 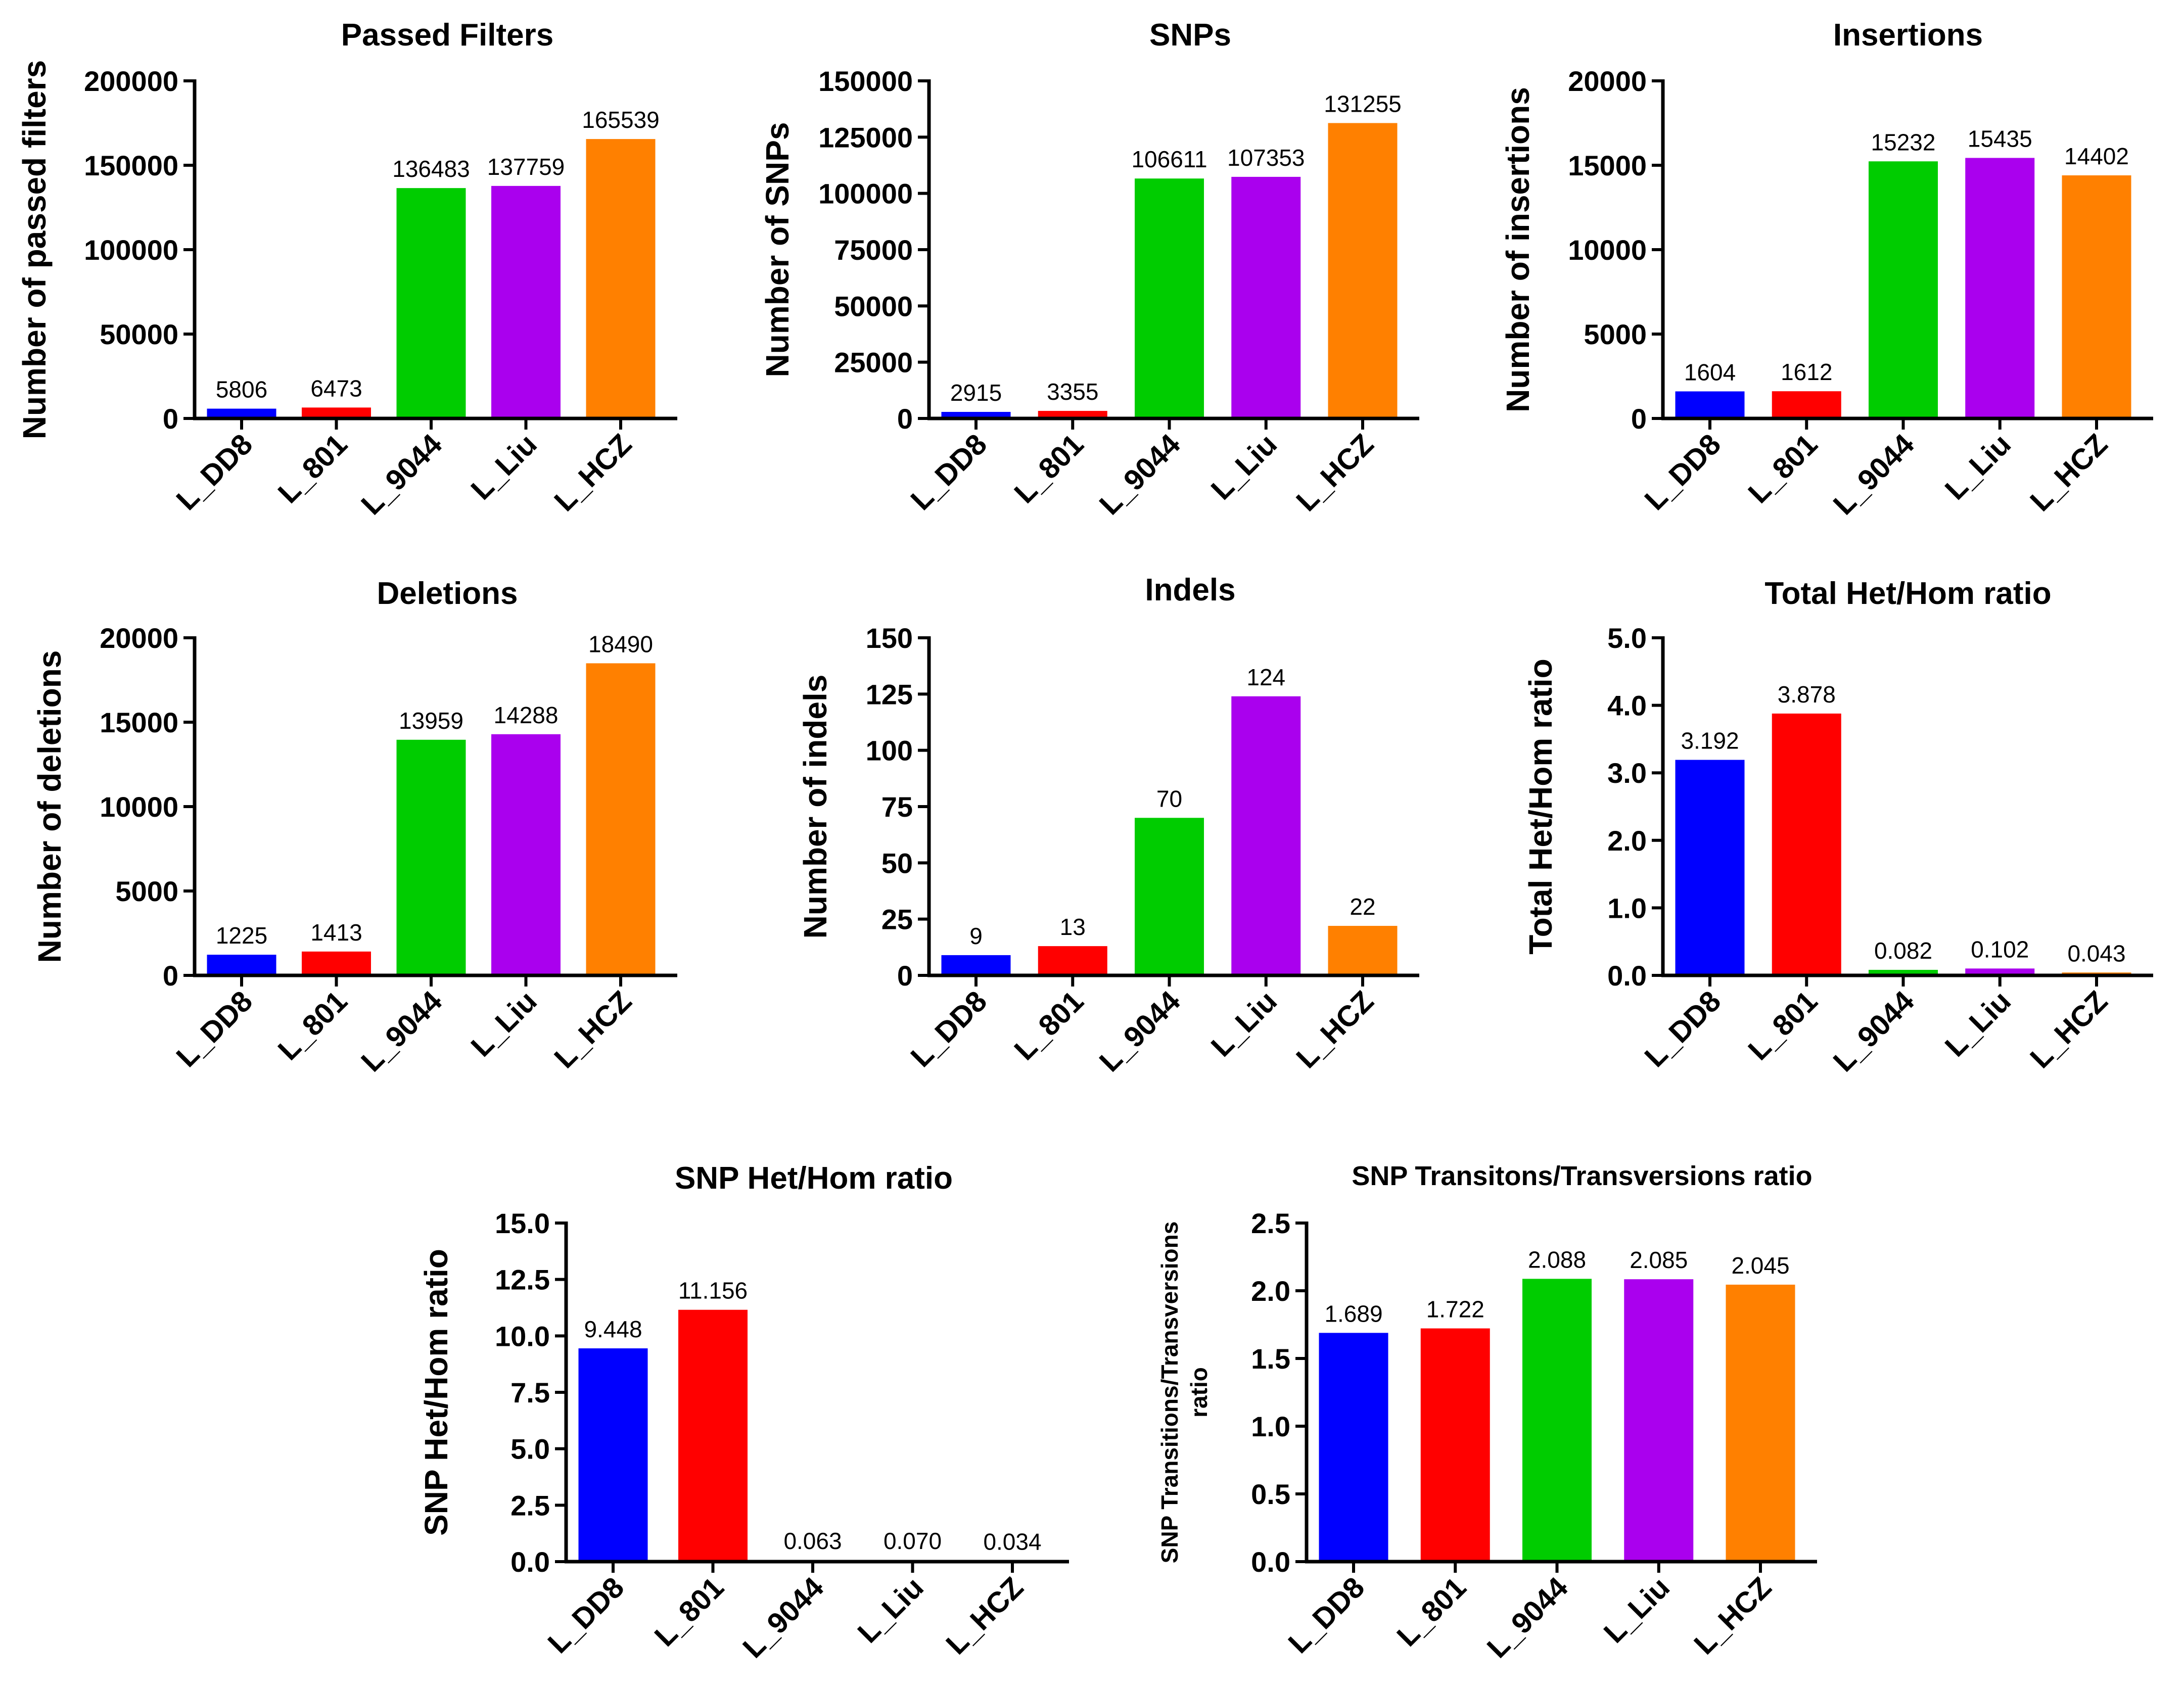 I want to click on y-axis-label: Number of SNPs, so click(x=777, y=250).